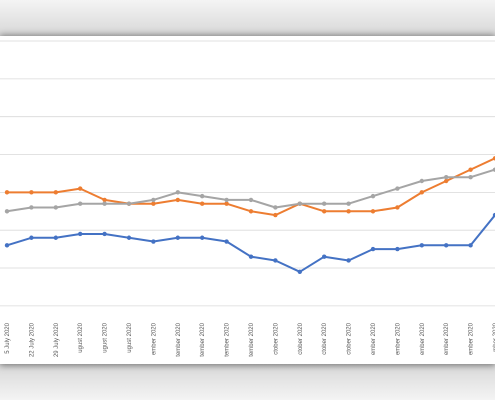 The width and height of the screenshot is (495, 400). Describe the element at coordinates (8, 337) in the screenshot. I see `x-tick-label: 5 July 2020` at that location.